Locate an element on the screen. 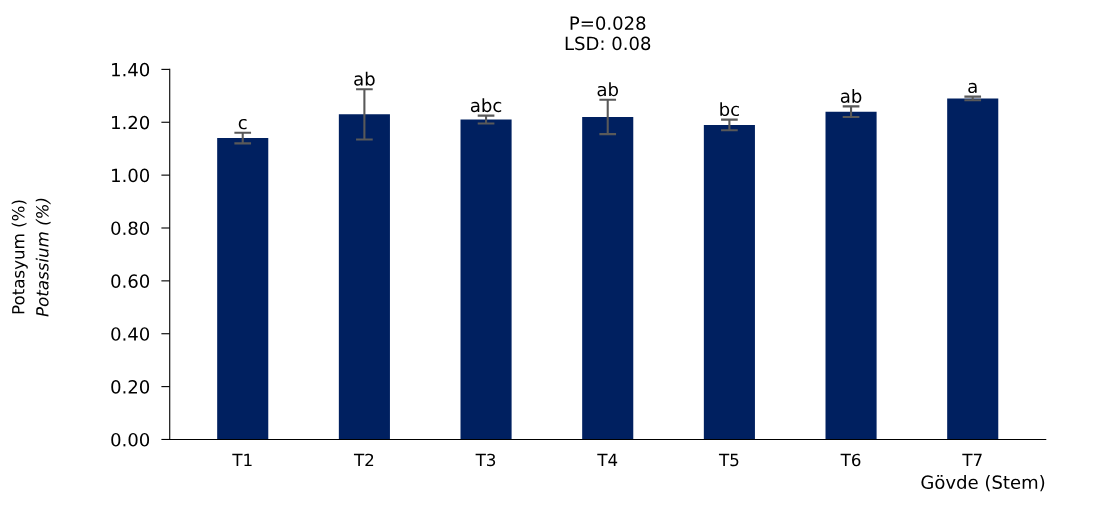 This screenshot has width=1095, height=514. x-axis-title: Gövde (Stem) is located at coordinates (983, 483).